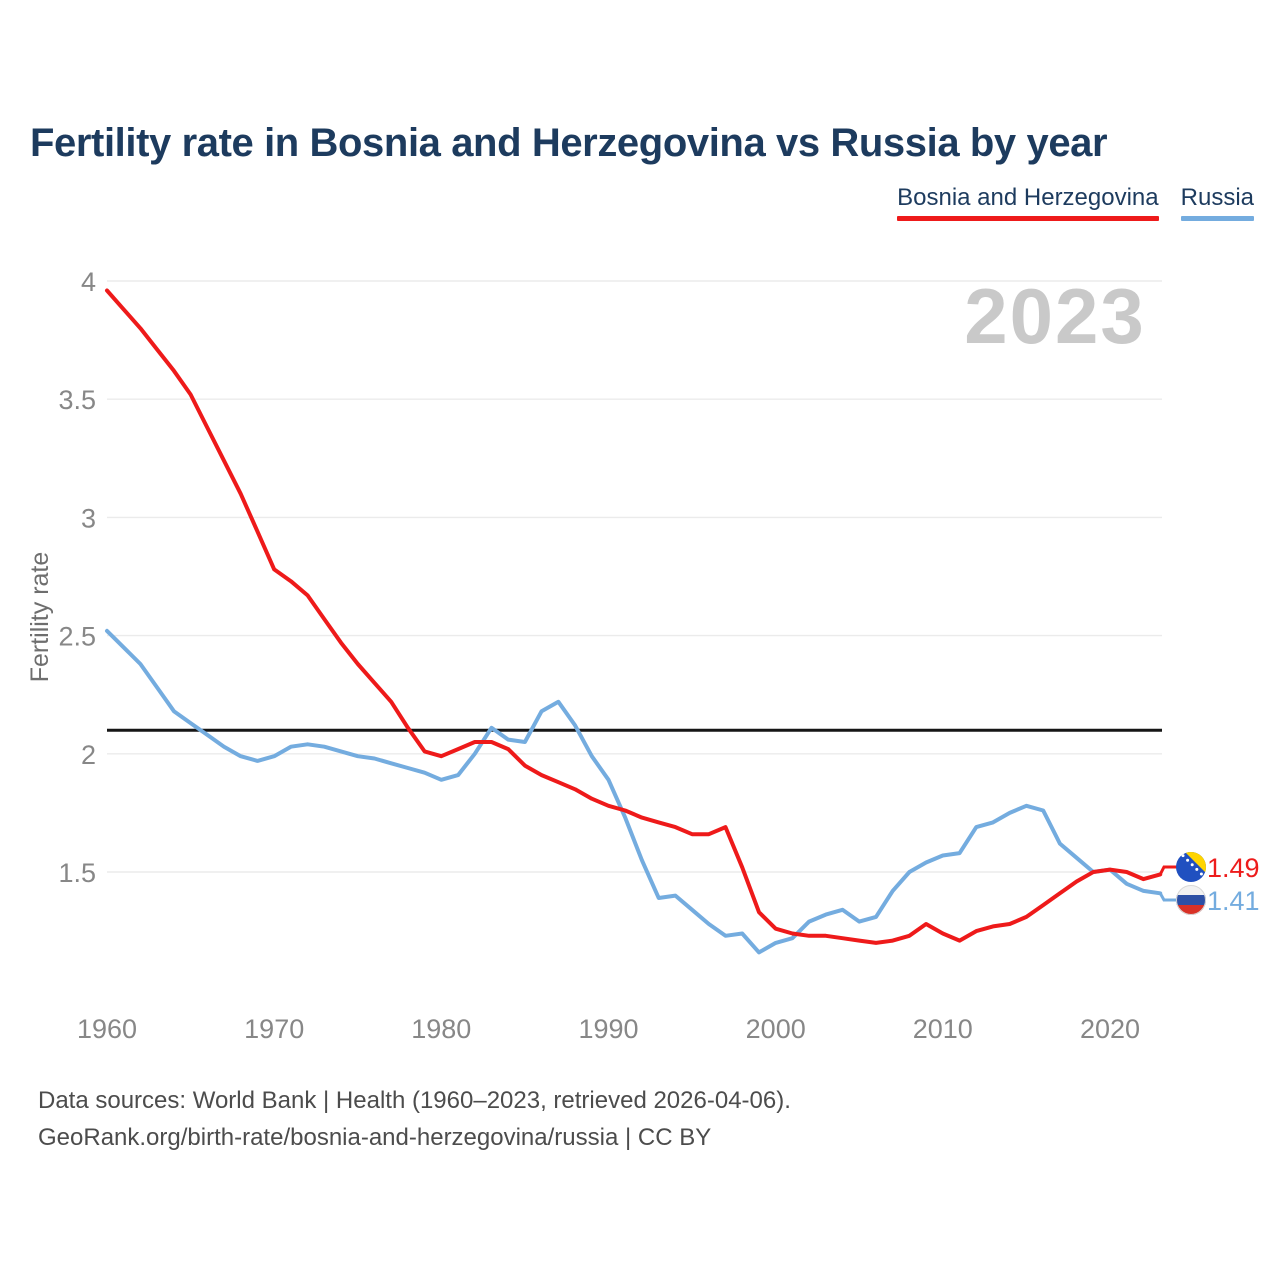  What do you see at coordinates (274, 1029) in the screenshot?
I see `x-tick-label: 1970` at bounding box center [274, 1029].